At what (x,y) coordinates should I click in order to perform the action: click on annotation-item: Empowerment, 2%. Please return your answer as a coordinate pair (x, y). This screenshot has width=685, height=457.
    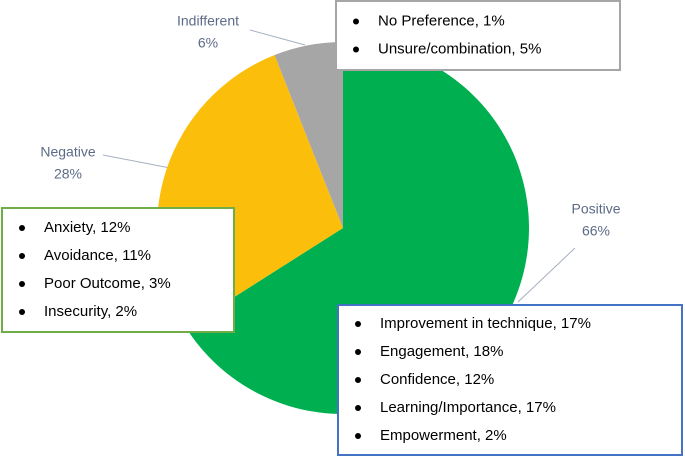
    Looking at the image, I should click on (443, 435).